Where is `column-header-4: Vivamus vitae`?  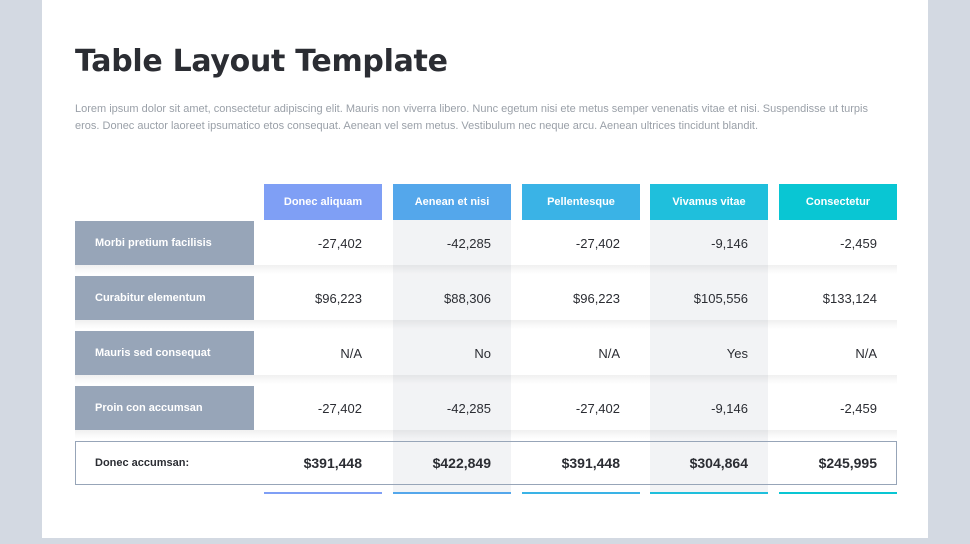
column-header-4: Vivamus vitae is located at coordinates (709, 202).